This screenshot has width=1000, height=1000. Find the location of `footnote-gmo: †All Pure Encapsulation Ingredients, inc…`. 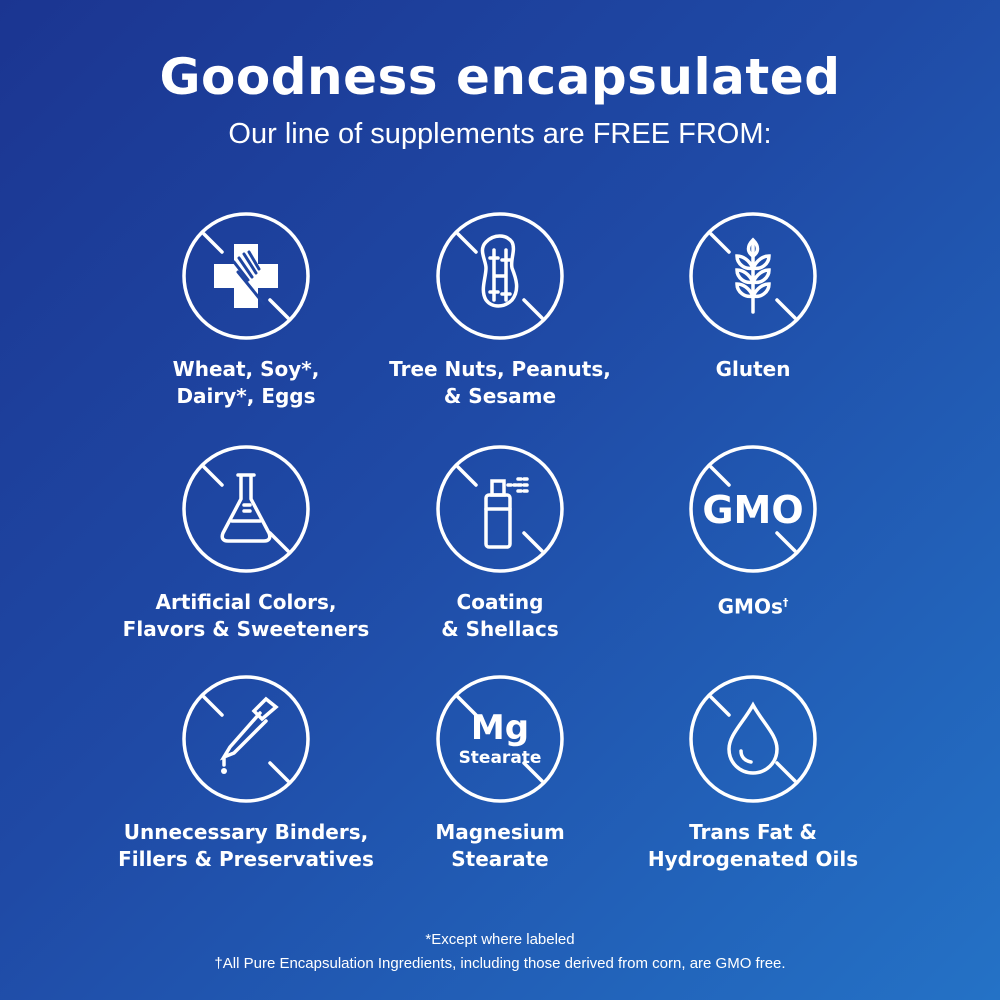

footnote-gmo: †All Pure Encapsulation Ingredients, inc… is located at coordinates (500, 963).